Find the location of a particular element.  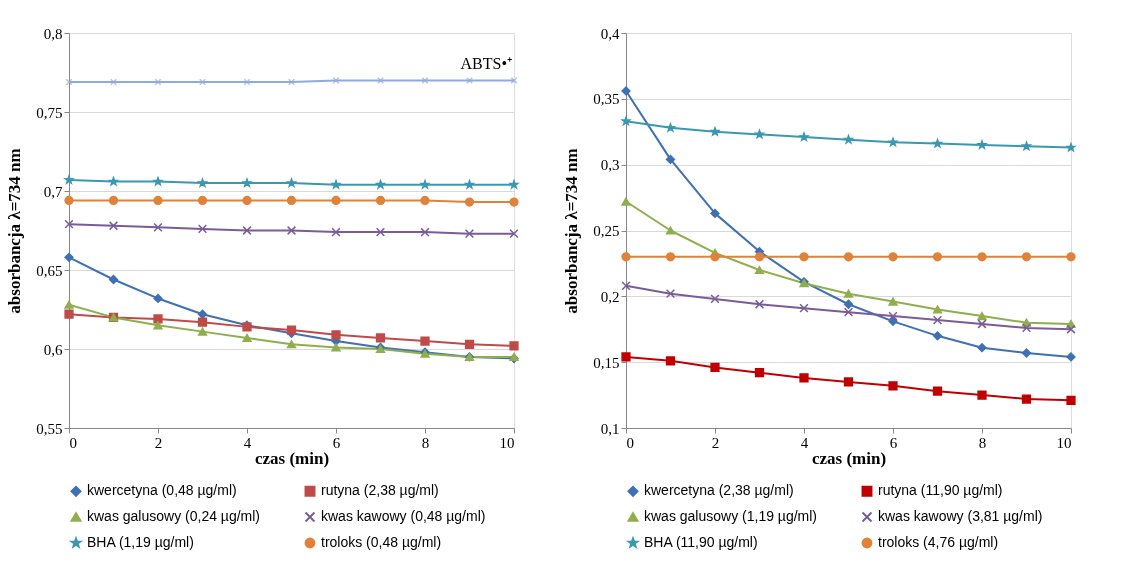

y-tick-label: 0,15 is located at coordinates (606, 362).